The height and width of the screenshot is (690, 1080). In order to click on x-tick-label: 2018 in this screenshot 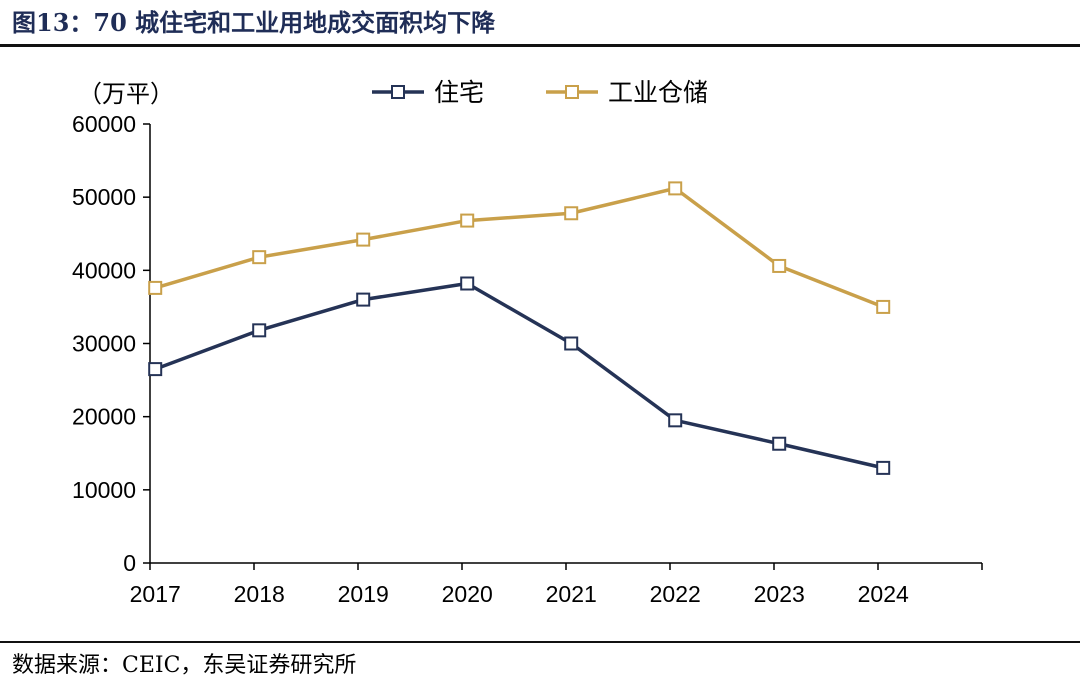, I will do `click(259, 594)`.